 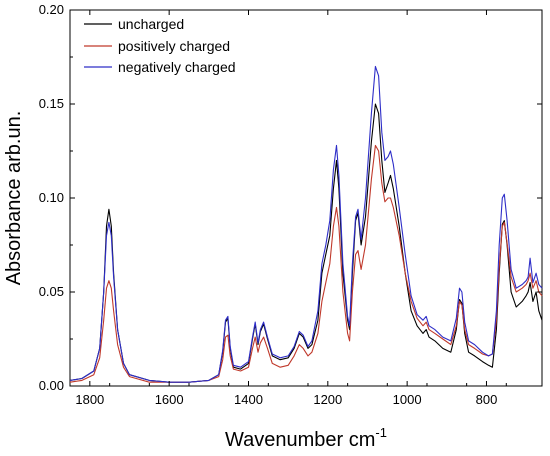 I want to click on x-tick-label: 1000, so click(x=407, y=399).